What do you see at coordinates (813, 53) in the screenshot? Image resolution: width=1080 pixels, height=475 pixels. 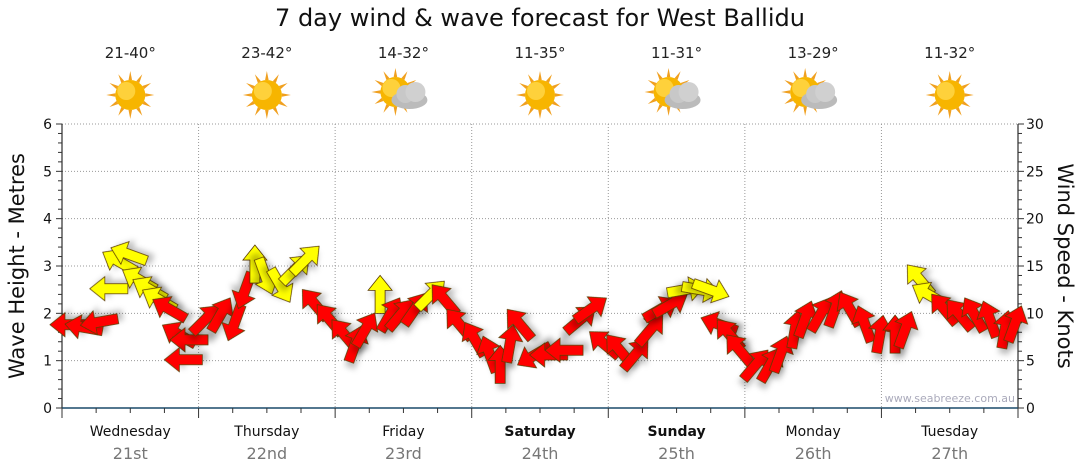 I see `day-temperature: 13-29°` at bounding box center [813, 53].